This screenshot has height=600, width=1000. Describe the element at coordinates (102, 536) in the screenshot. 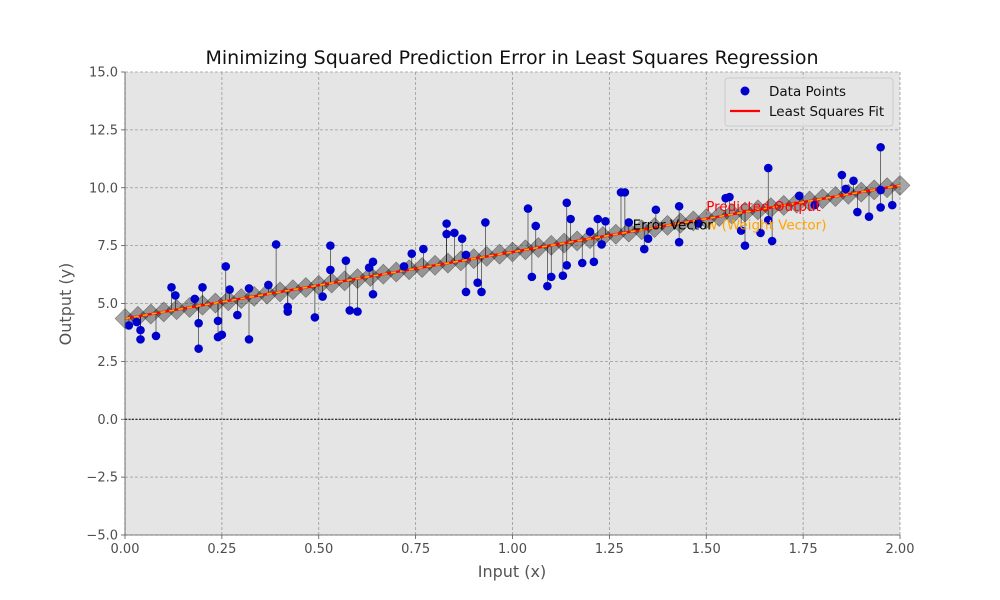

I see `y-tick-label: −5.0` at that location.